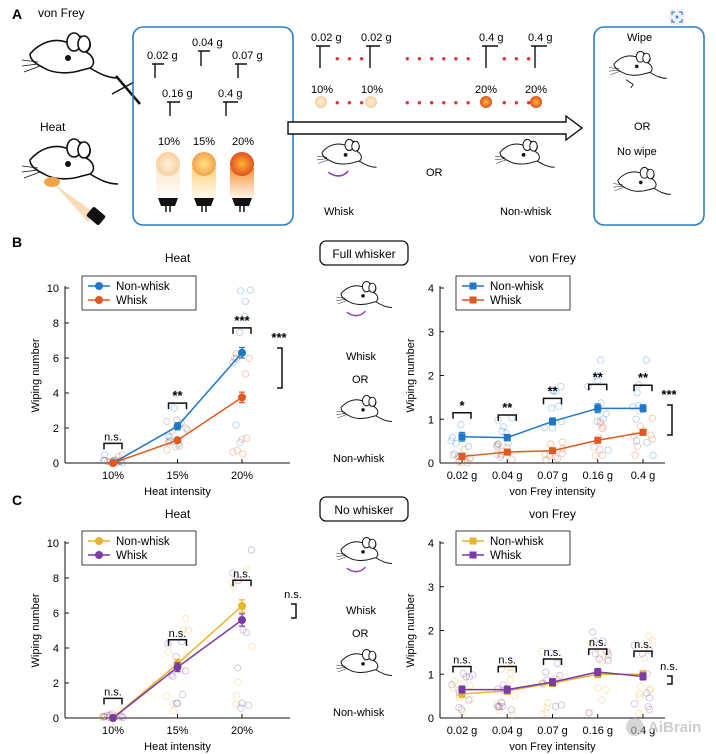 The width and height of the screenshot is (716, 754). What do you see at coordinates (597, 731) in the screenshot?
I see `x-tick-label: 0.16 g` at bounding box center [597, 731].